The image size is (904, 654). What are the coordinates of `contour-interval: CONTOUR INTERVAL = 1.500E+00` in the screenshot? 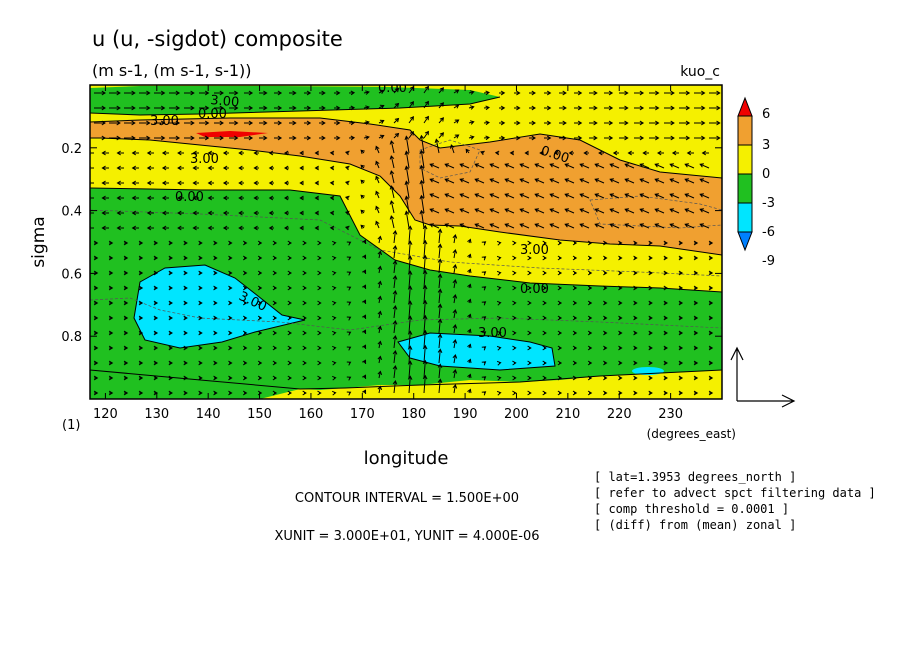 It's located at (407, 498).